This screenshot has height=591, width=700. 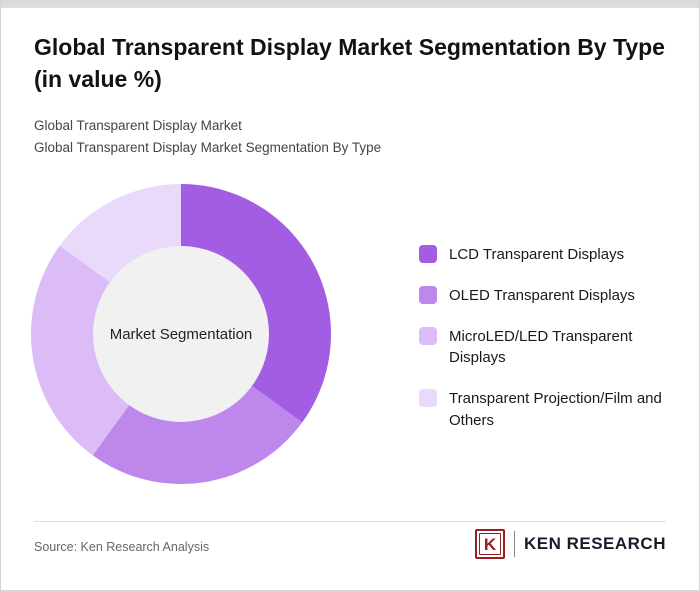 What do you see at coordinates (428, 398) in the screenshot?
I see `legend-swatch-projection` at bounding box center [428, 398].